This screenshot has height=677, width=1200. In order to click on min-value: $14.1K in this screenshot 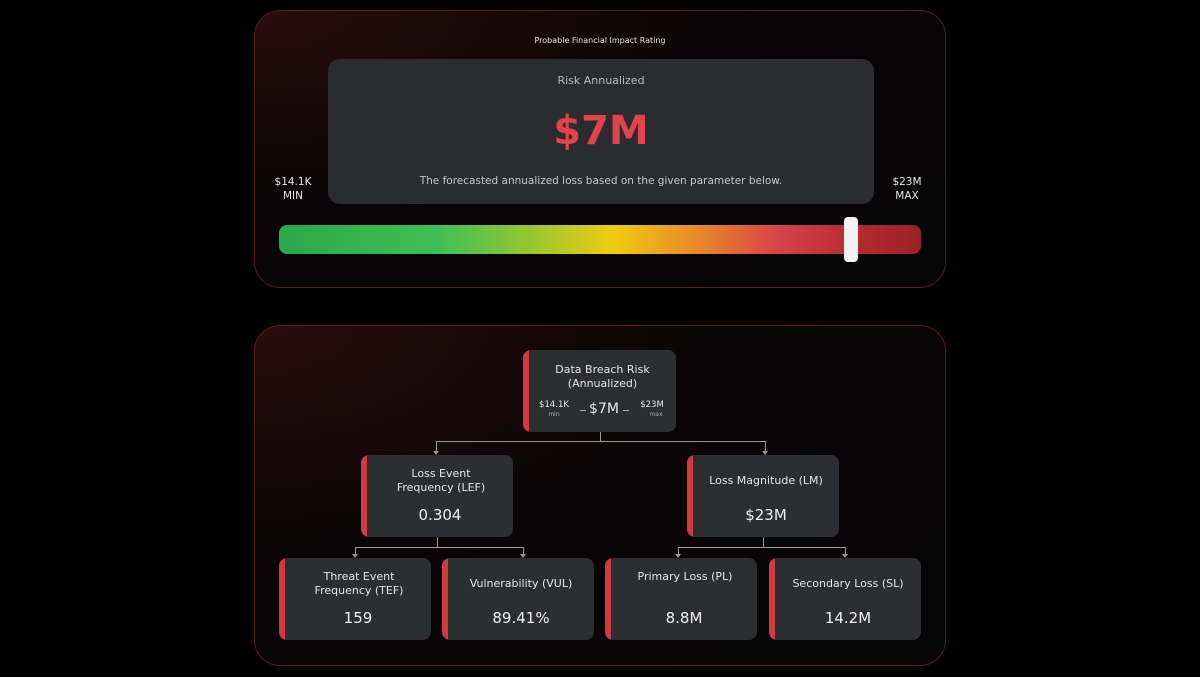, I will do `click(293, 182)`.